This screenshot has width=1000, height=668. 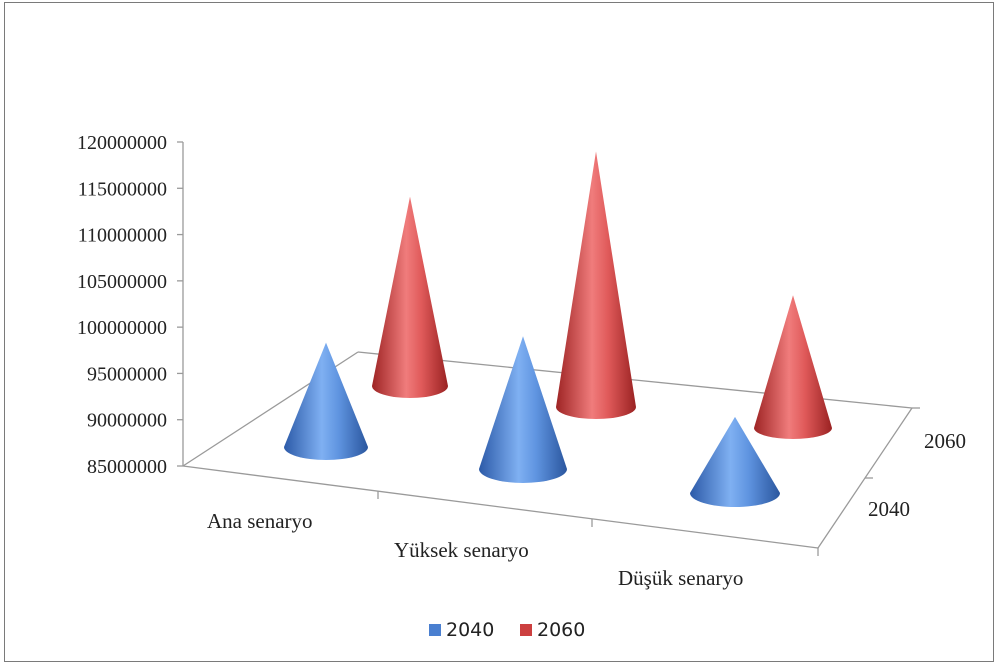 What do you see at coordinates (435, 630) in the screenshot?
I see `legend-swatch-2040` at bounding box center [435, 630].